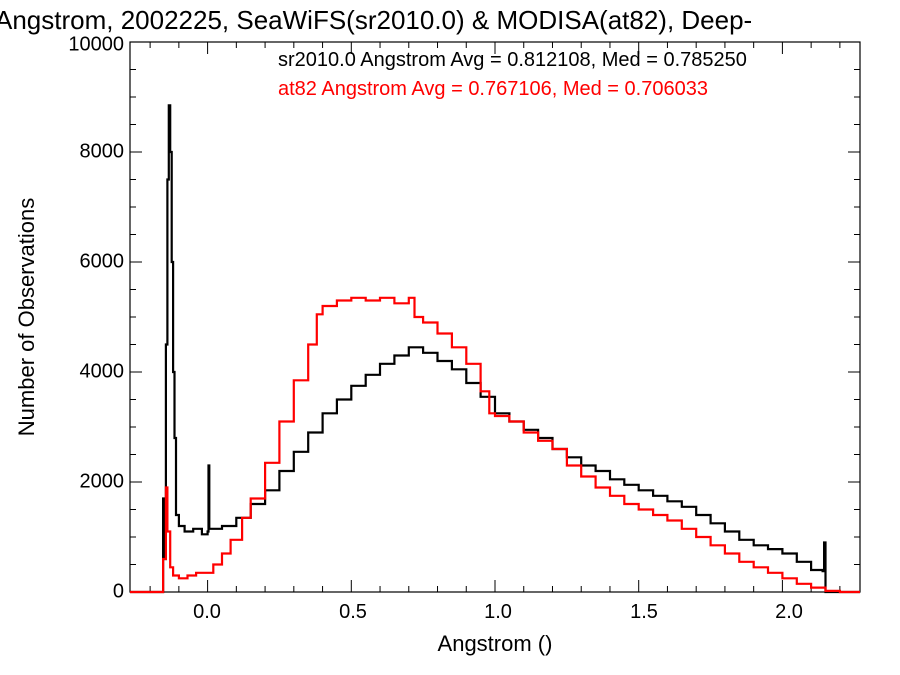 Image resolution: width=900 pixels, height=675 pixels. Describe the element at coordinates (353, 612) in the screenshot. I see `x-tick-label: 0.5` at that location.